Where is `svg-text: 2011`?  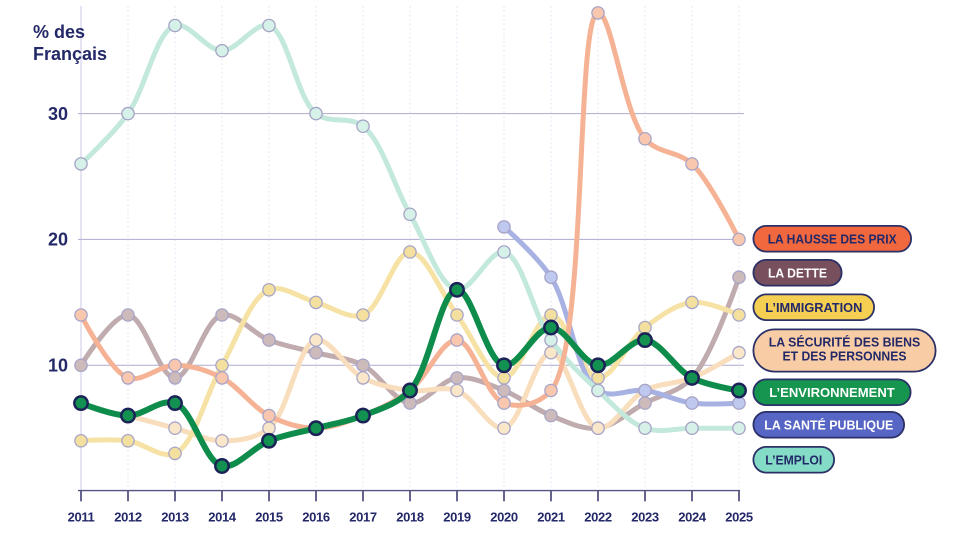 svg-text: 2011 is located at coordinates (81, 517).